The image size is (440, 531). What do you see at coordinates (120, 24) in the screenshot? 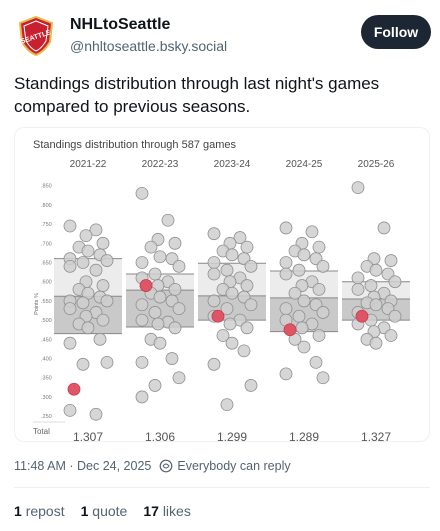
I see `display-name: NHLtoSeattle` at bounding box center [120, 24].